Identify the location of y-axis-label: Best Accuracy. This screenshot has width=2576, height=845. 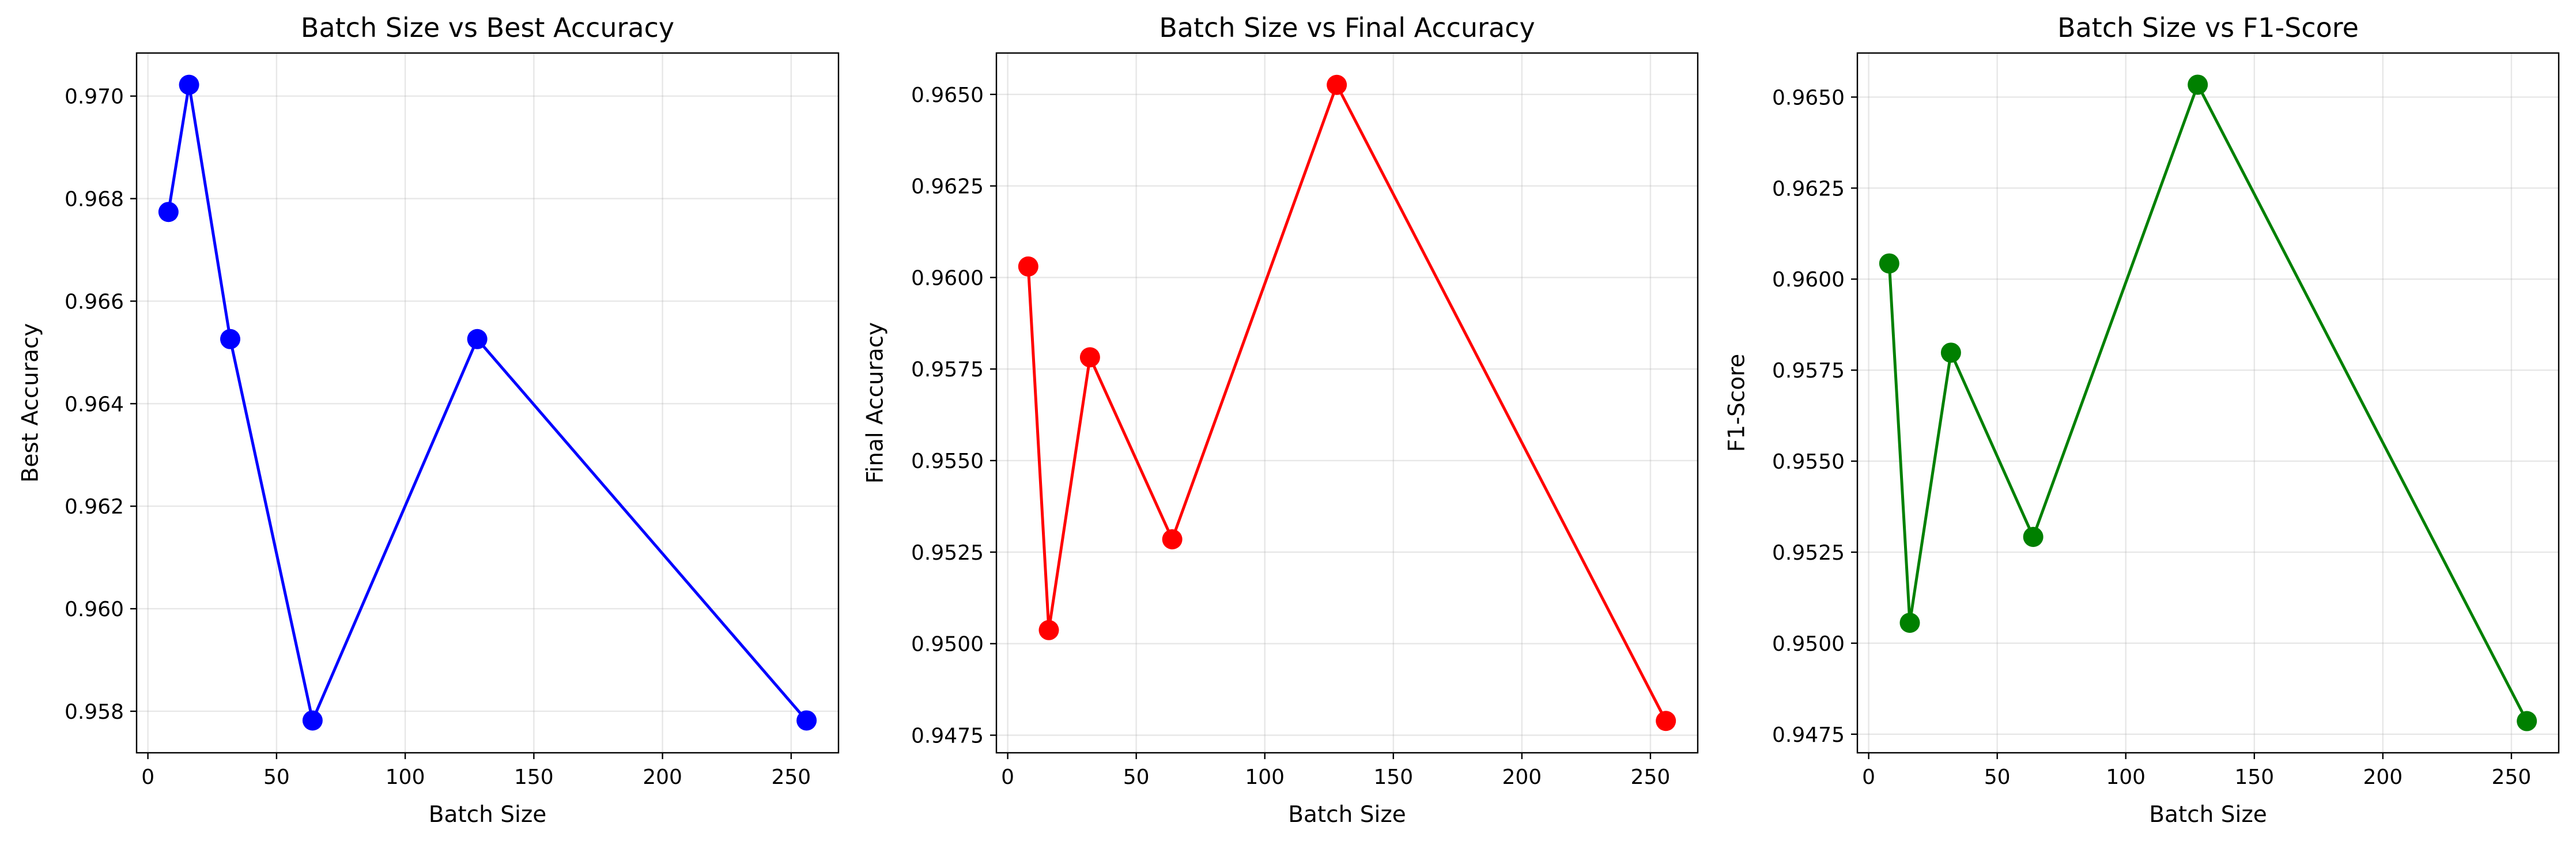
(31, 403).